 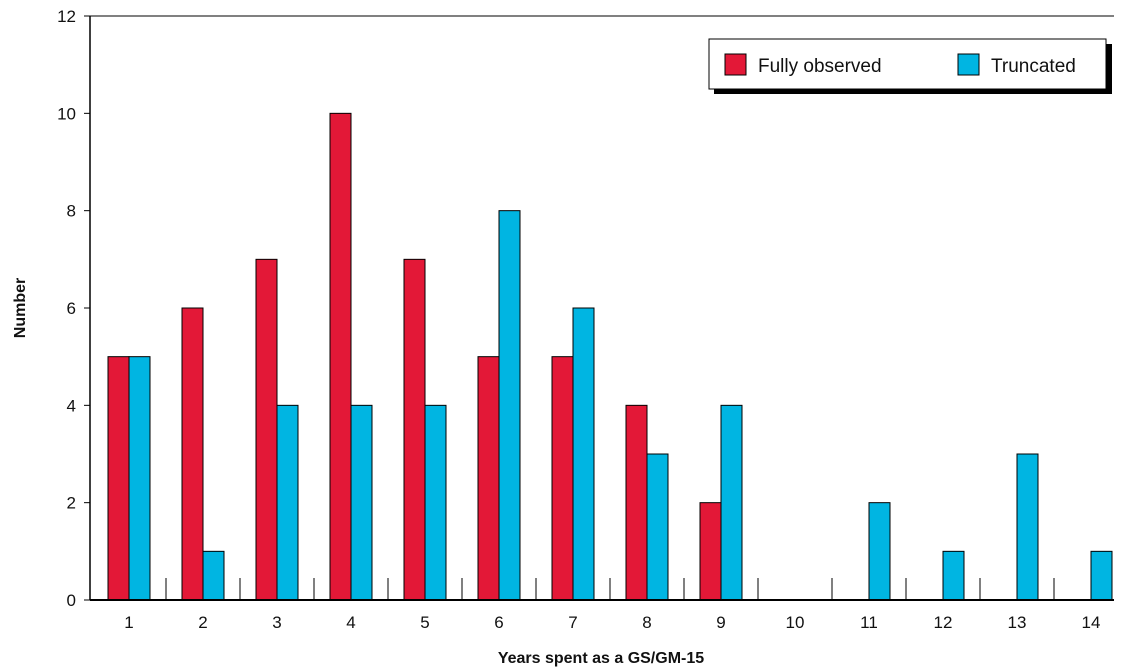 I want to click on x-tick-label-4: 4, so click(x=350, y=622).